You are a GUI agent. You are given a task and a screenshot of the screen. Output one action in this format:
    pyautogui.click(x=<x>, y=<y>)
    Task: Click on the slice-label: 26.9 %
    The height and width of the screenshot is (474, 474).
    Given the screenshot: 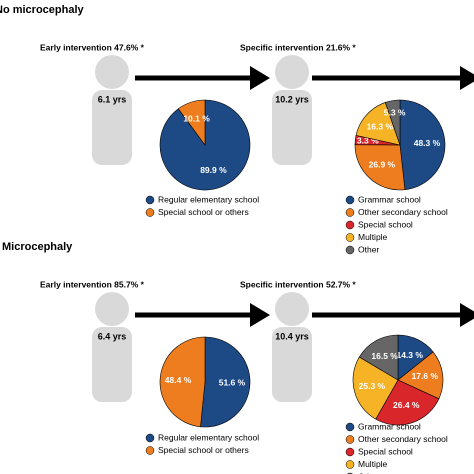 What is the action you would take?
    pyautogui.click(x=382, y=164)
    